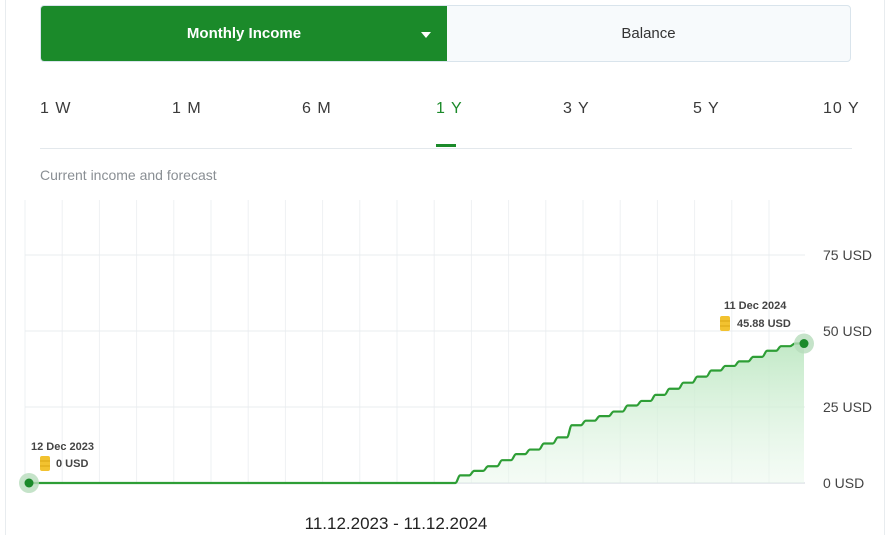  Describe the element at coordinates (576, 108) in the screenshot. I see `tab-3y: 3 Y` at that location.